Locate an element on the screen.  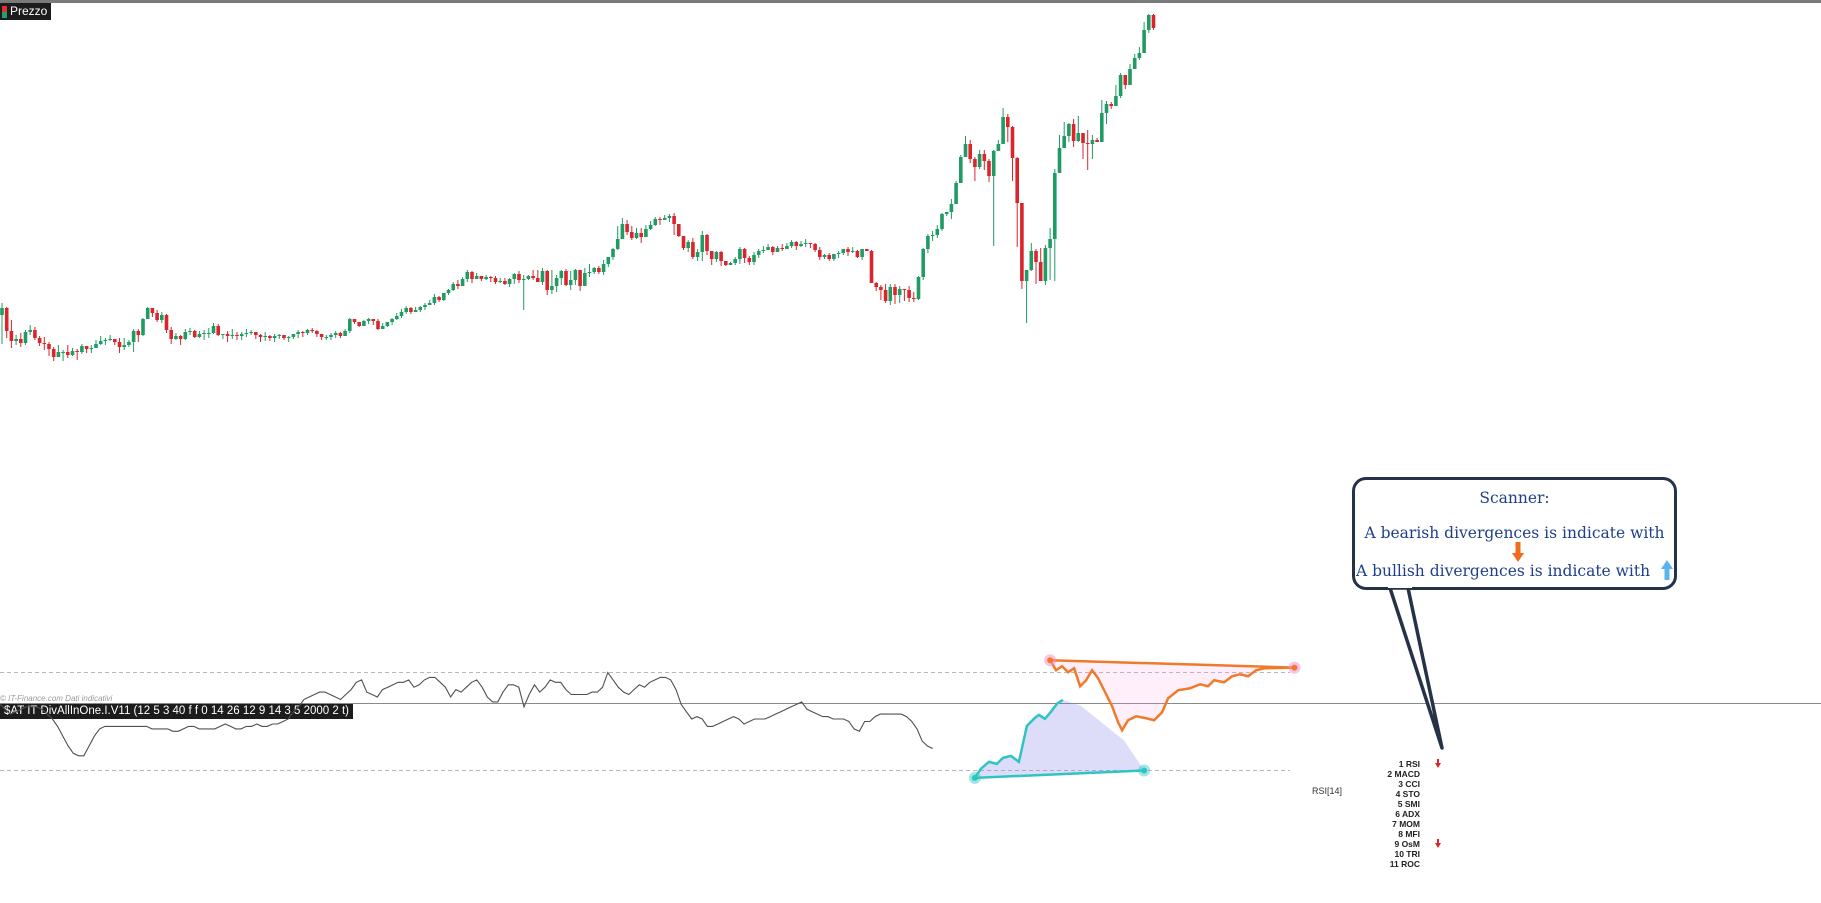
bearish-text: A bearish divergences is indicate with is located at coordinates (1514, 533).